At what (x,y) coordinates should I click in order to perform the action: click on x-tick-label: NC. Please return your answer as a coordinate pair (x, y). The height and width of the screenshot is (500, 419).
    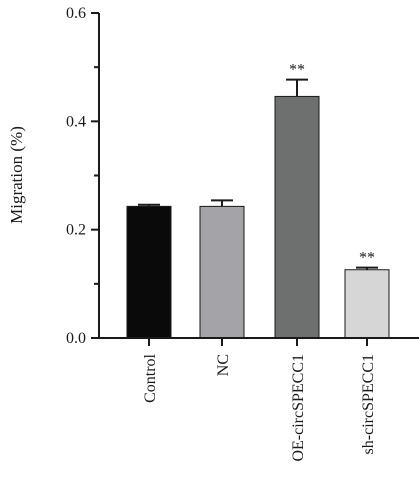
    Looking at the image, I should click on (223, 365).